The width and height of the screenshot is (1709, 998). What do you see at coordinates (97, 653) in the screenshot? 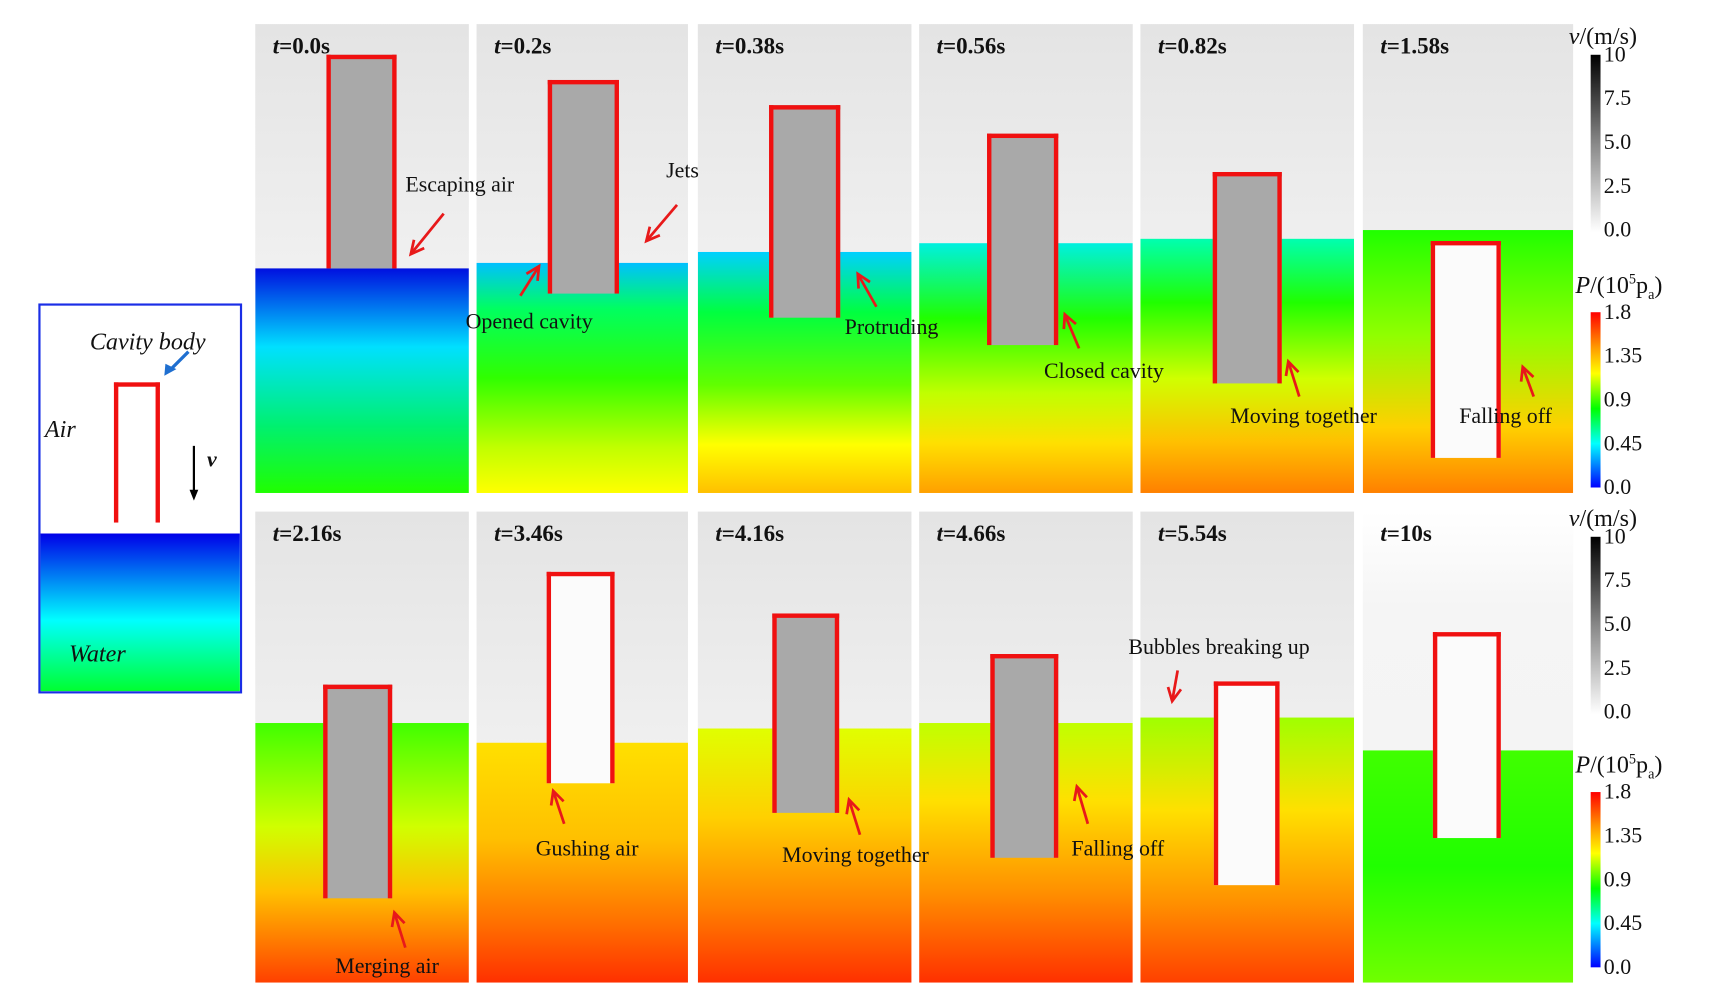
I see `water-label: Water` at bounding box center [97, 653].